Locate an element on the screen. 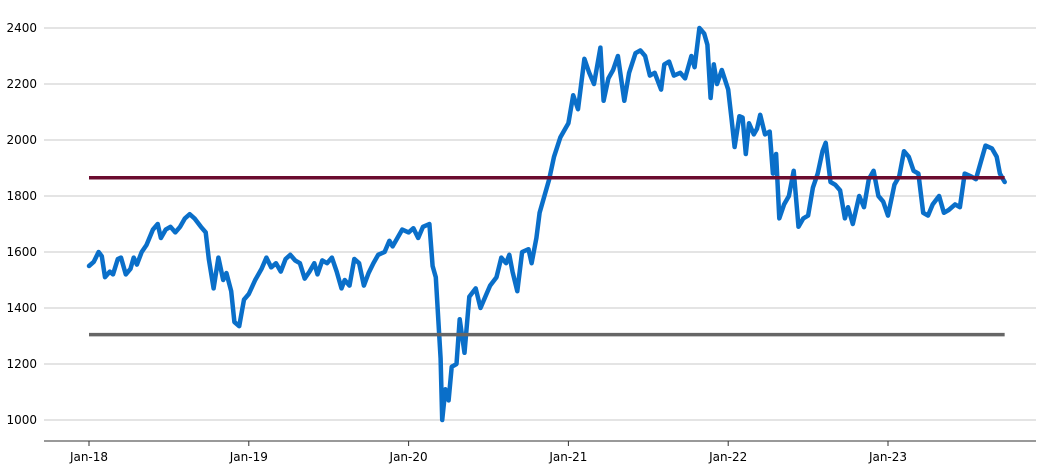 This screenshot has width=1044, height=471. y-tick-label-1400: 1400 is located at coordinates (21, 308).